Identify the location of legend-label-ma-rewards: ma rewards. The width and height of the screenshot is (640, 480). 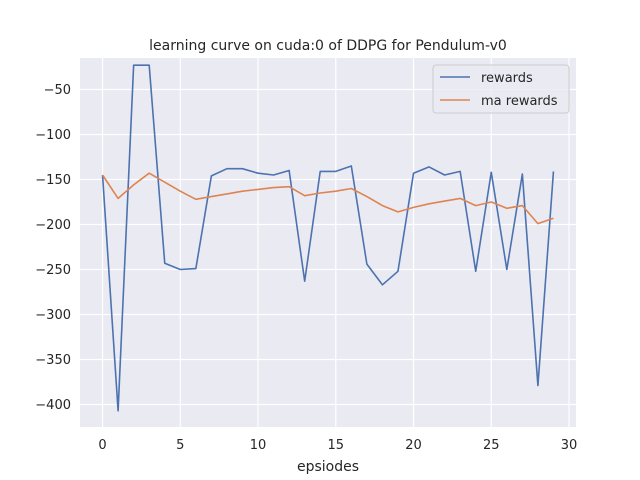
(519, 101).